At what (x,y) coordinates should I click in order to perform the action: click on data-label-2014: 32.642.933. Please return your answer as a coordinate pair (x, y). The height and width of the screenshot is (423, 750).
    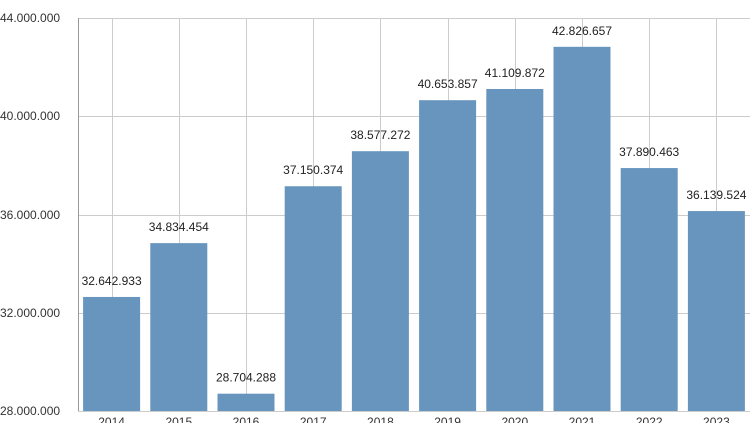
    Looking at the image, I should click on (112, 281).